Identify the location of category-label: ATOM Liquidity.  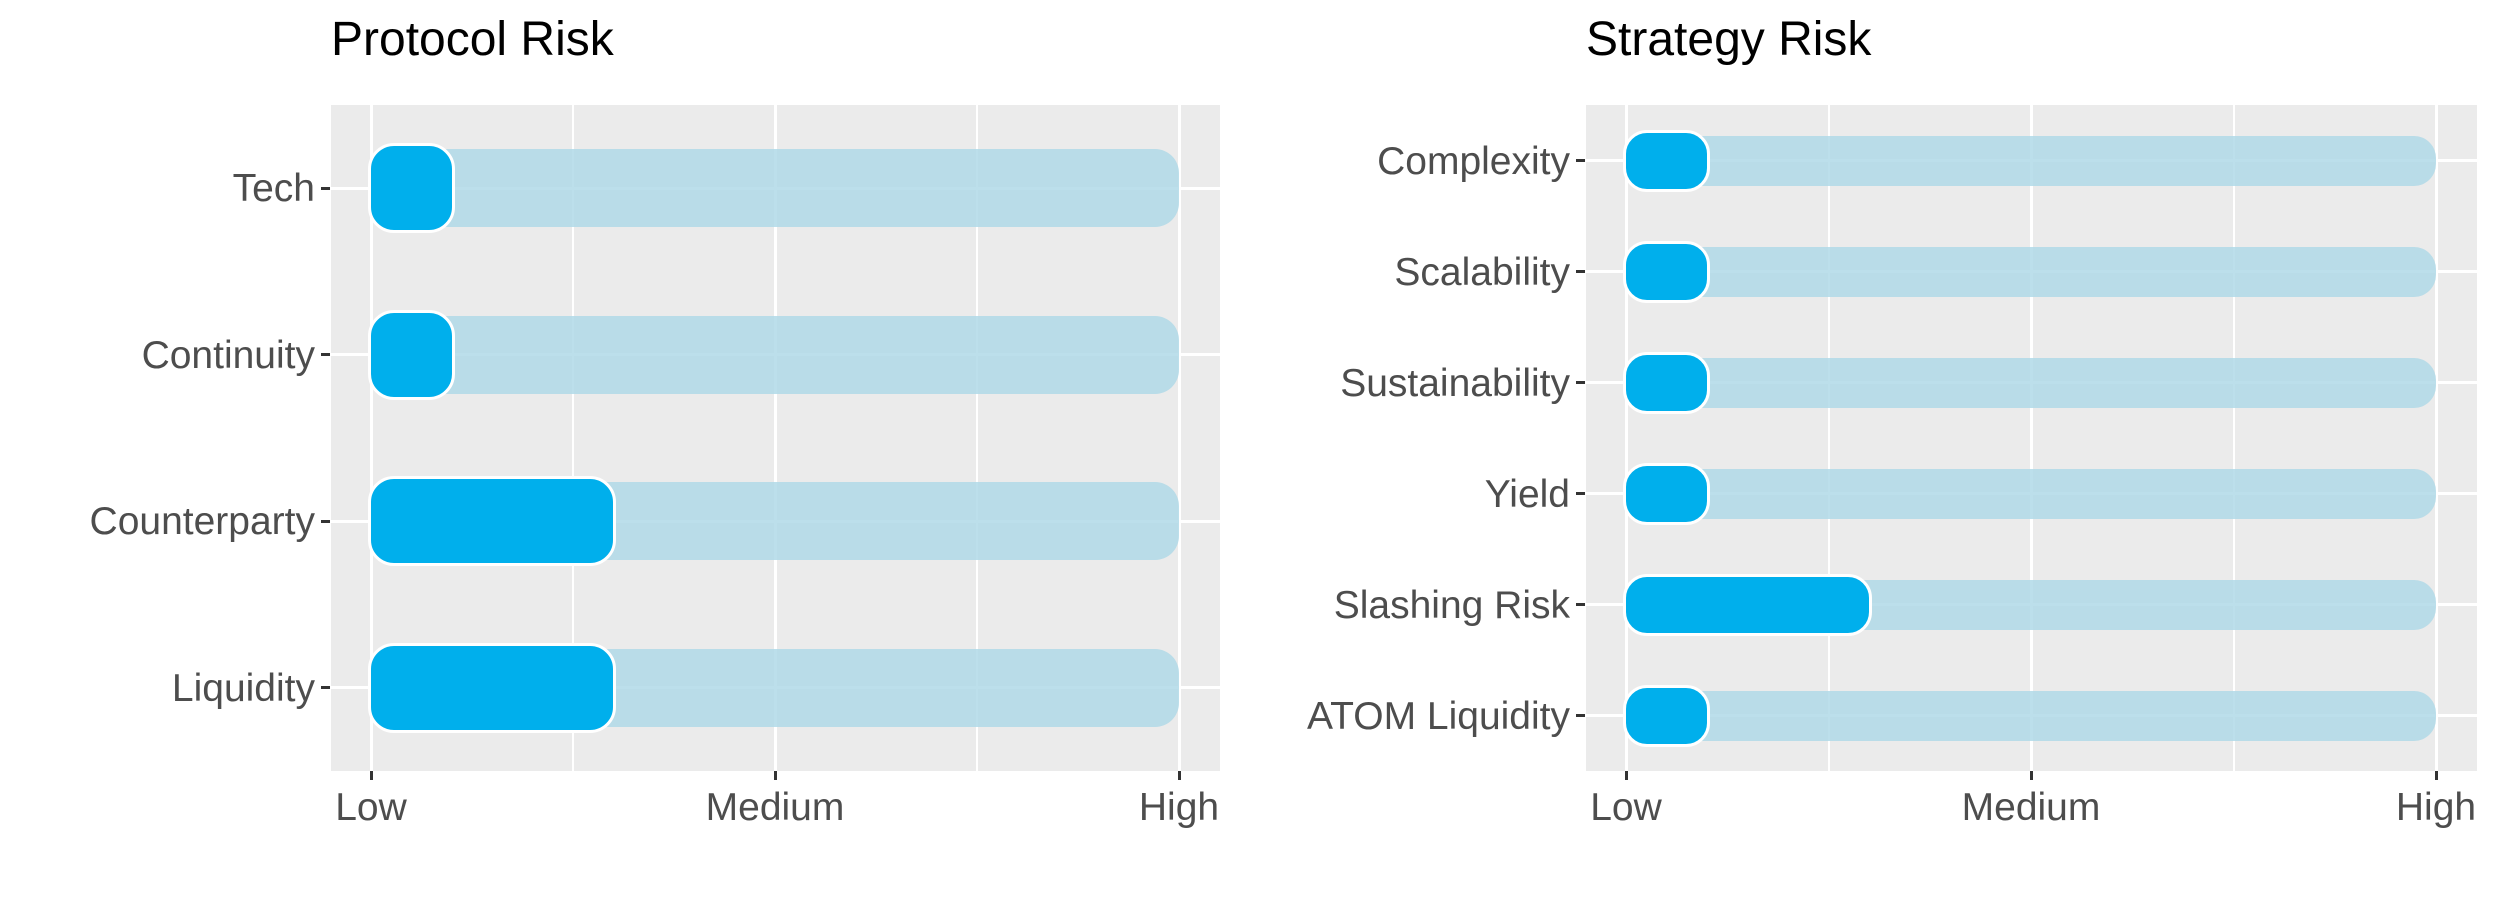
(1438, 716).